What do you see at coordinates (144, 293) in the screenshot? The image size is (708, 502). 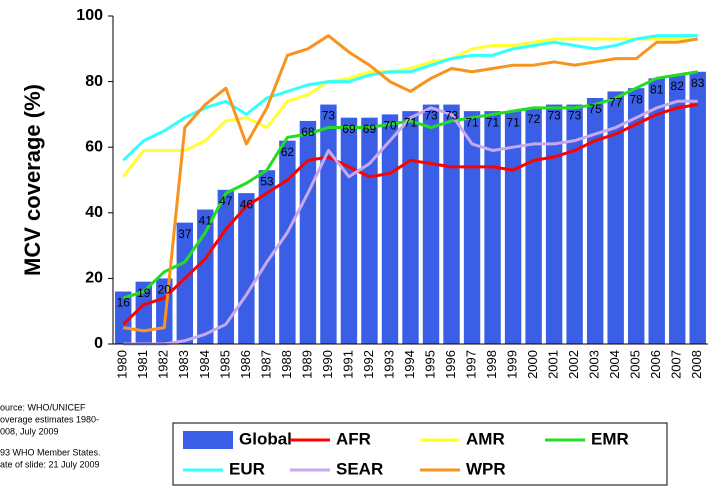 I see `data-label: 19` at bounding box center [144, 293].